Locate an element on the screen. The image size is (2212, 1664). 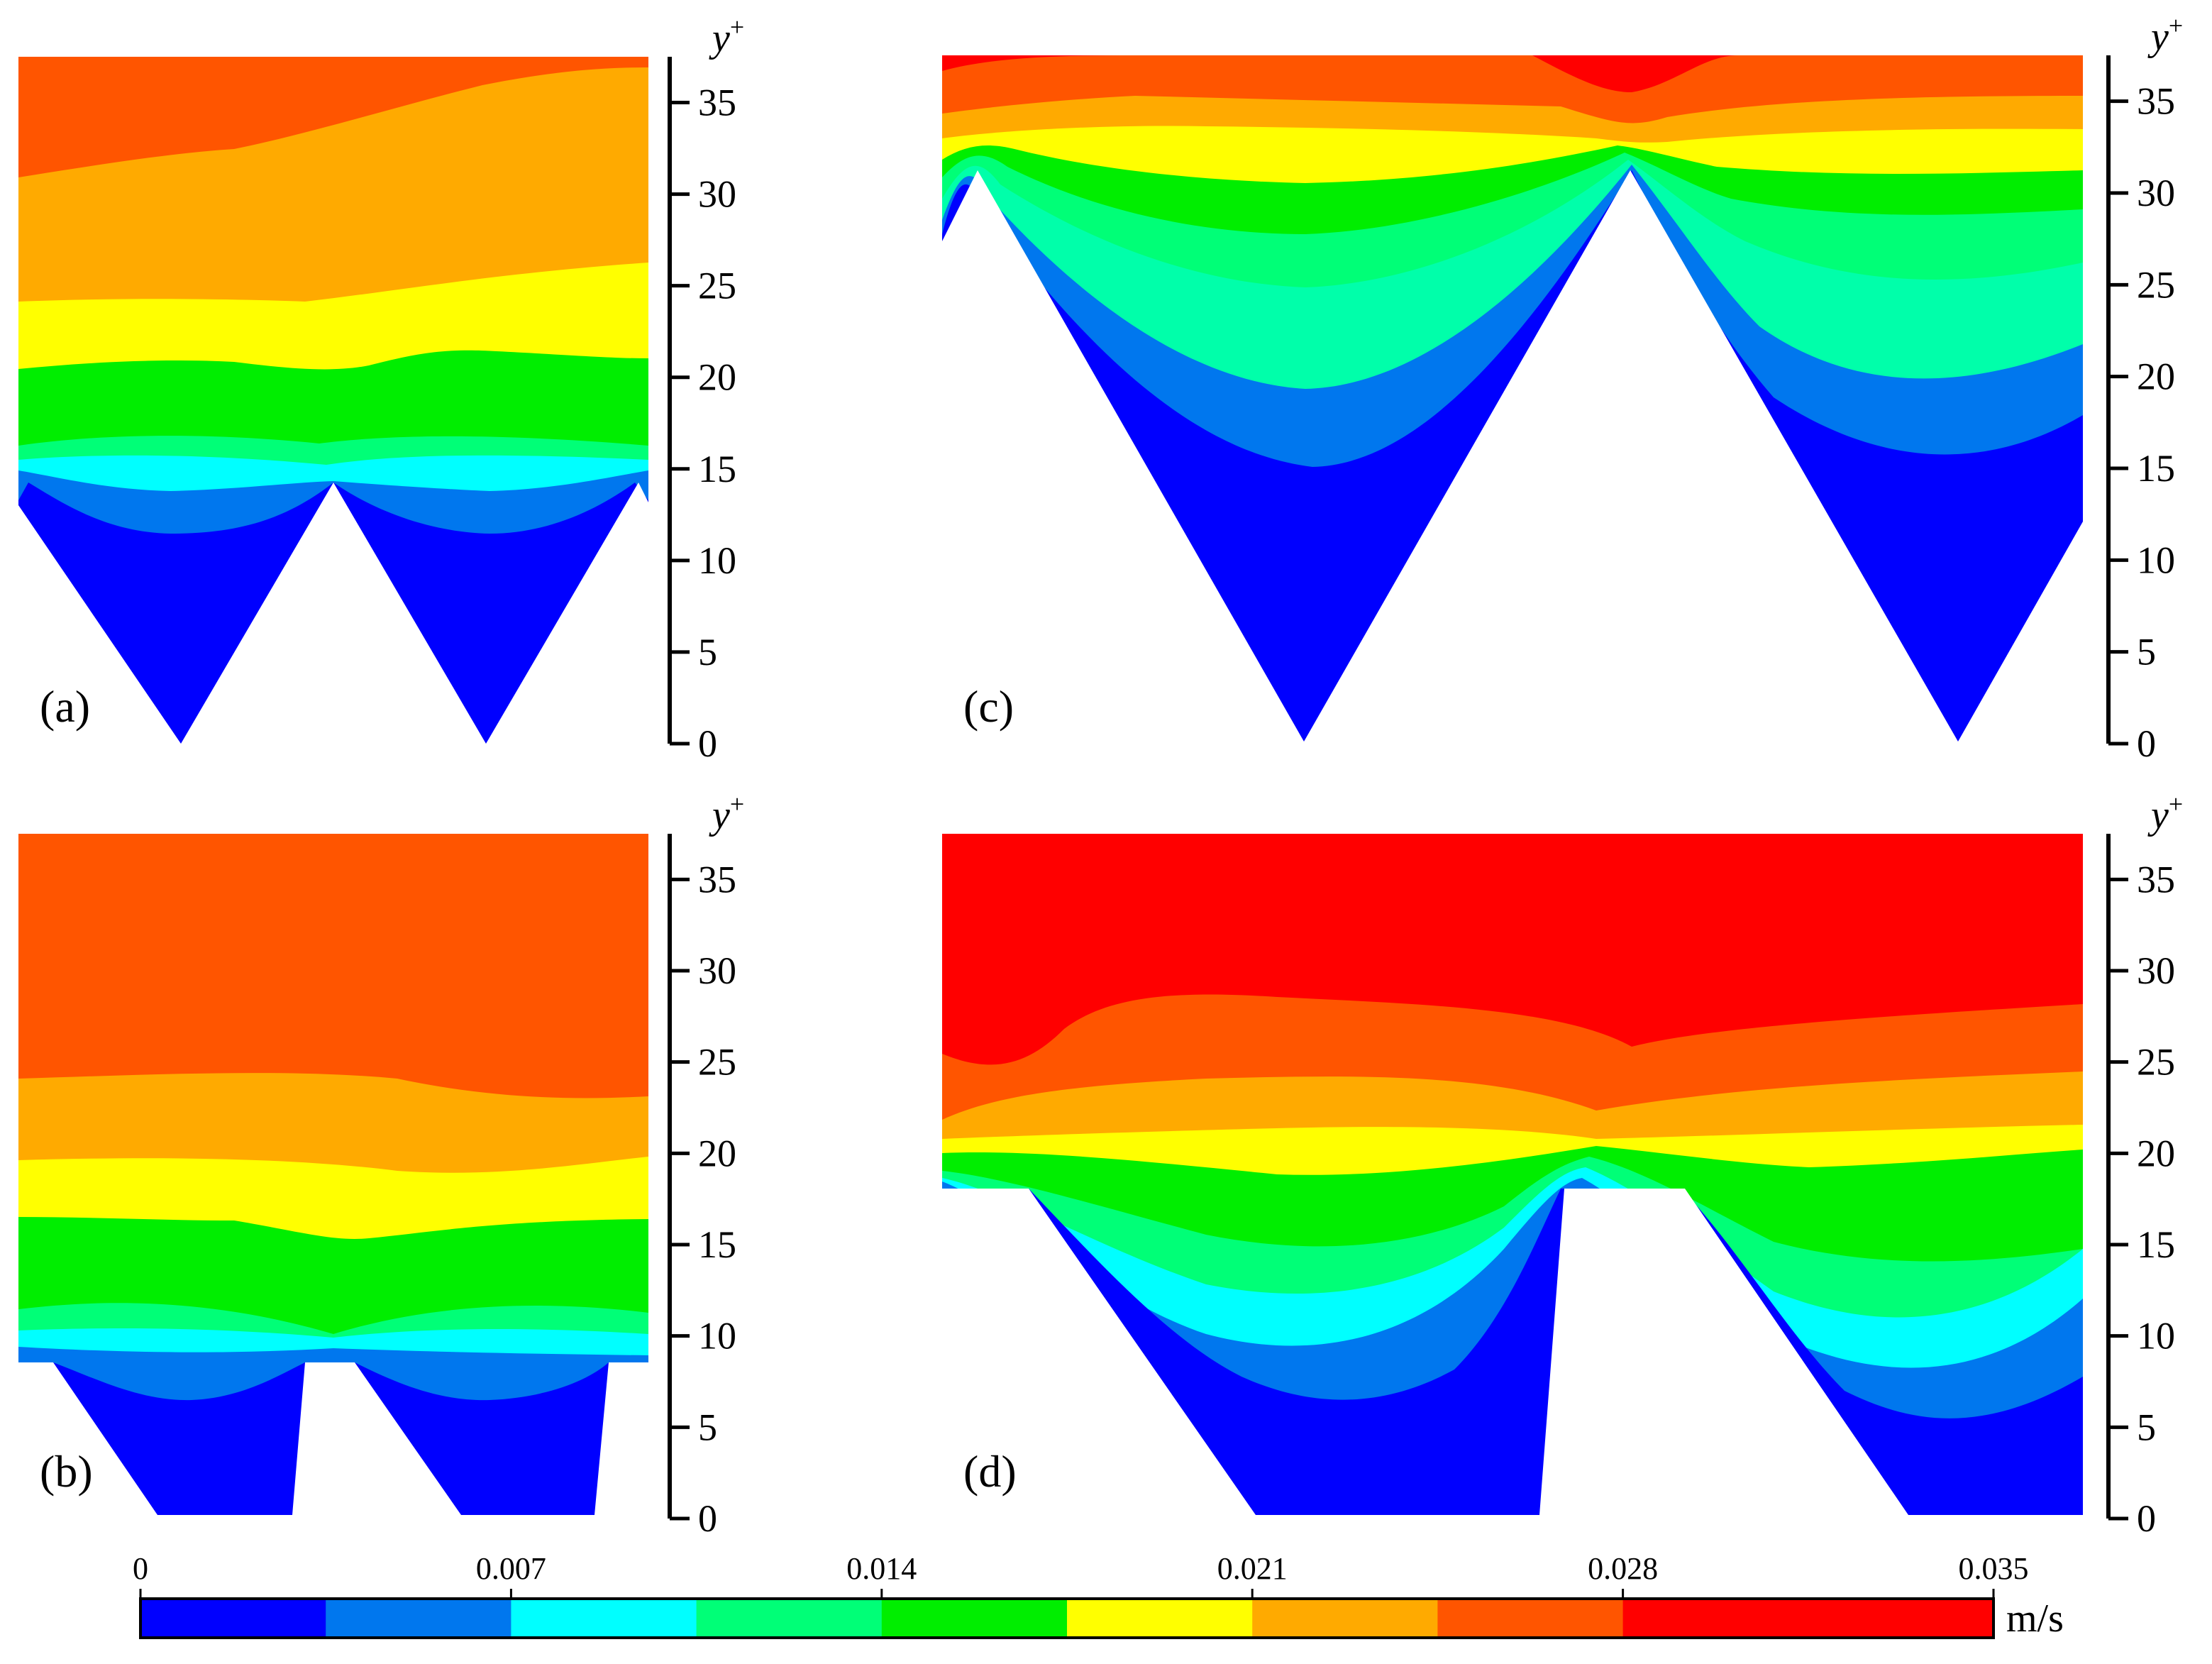
y-tick-label-c-35: 35 is located at coordinates (2156, 101).